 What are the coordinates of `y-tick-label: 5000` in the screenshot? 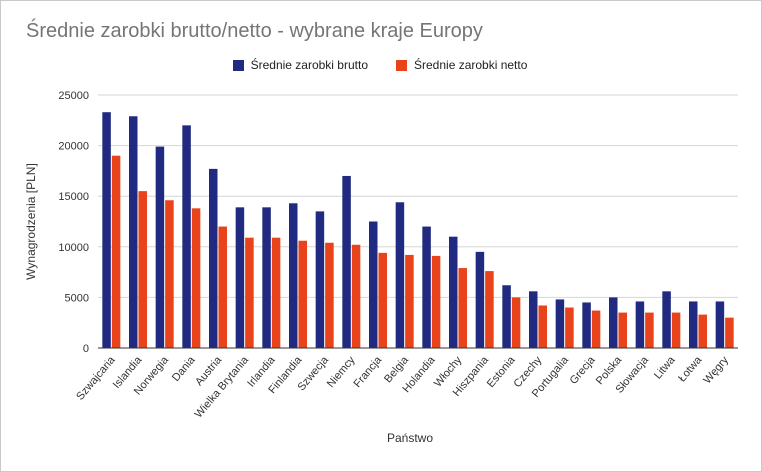 It's located at (77, 298).